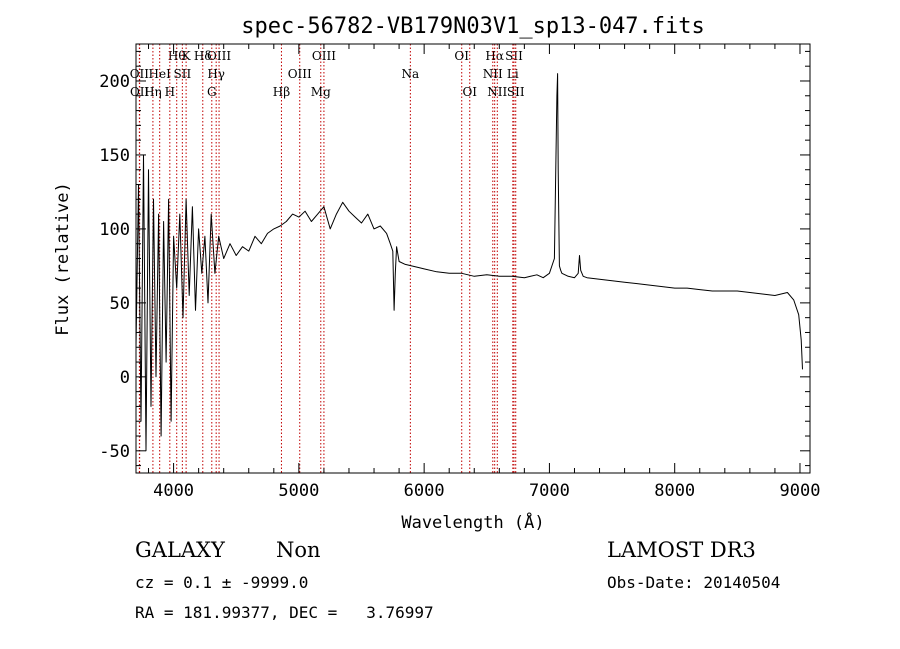  What do you see at coordinates (674, 491) in the screenshot?
I see `x-tick-label: 8000` at bounding box center [674, 491].